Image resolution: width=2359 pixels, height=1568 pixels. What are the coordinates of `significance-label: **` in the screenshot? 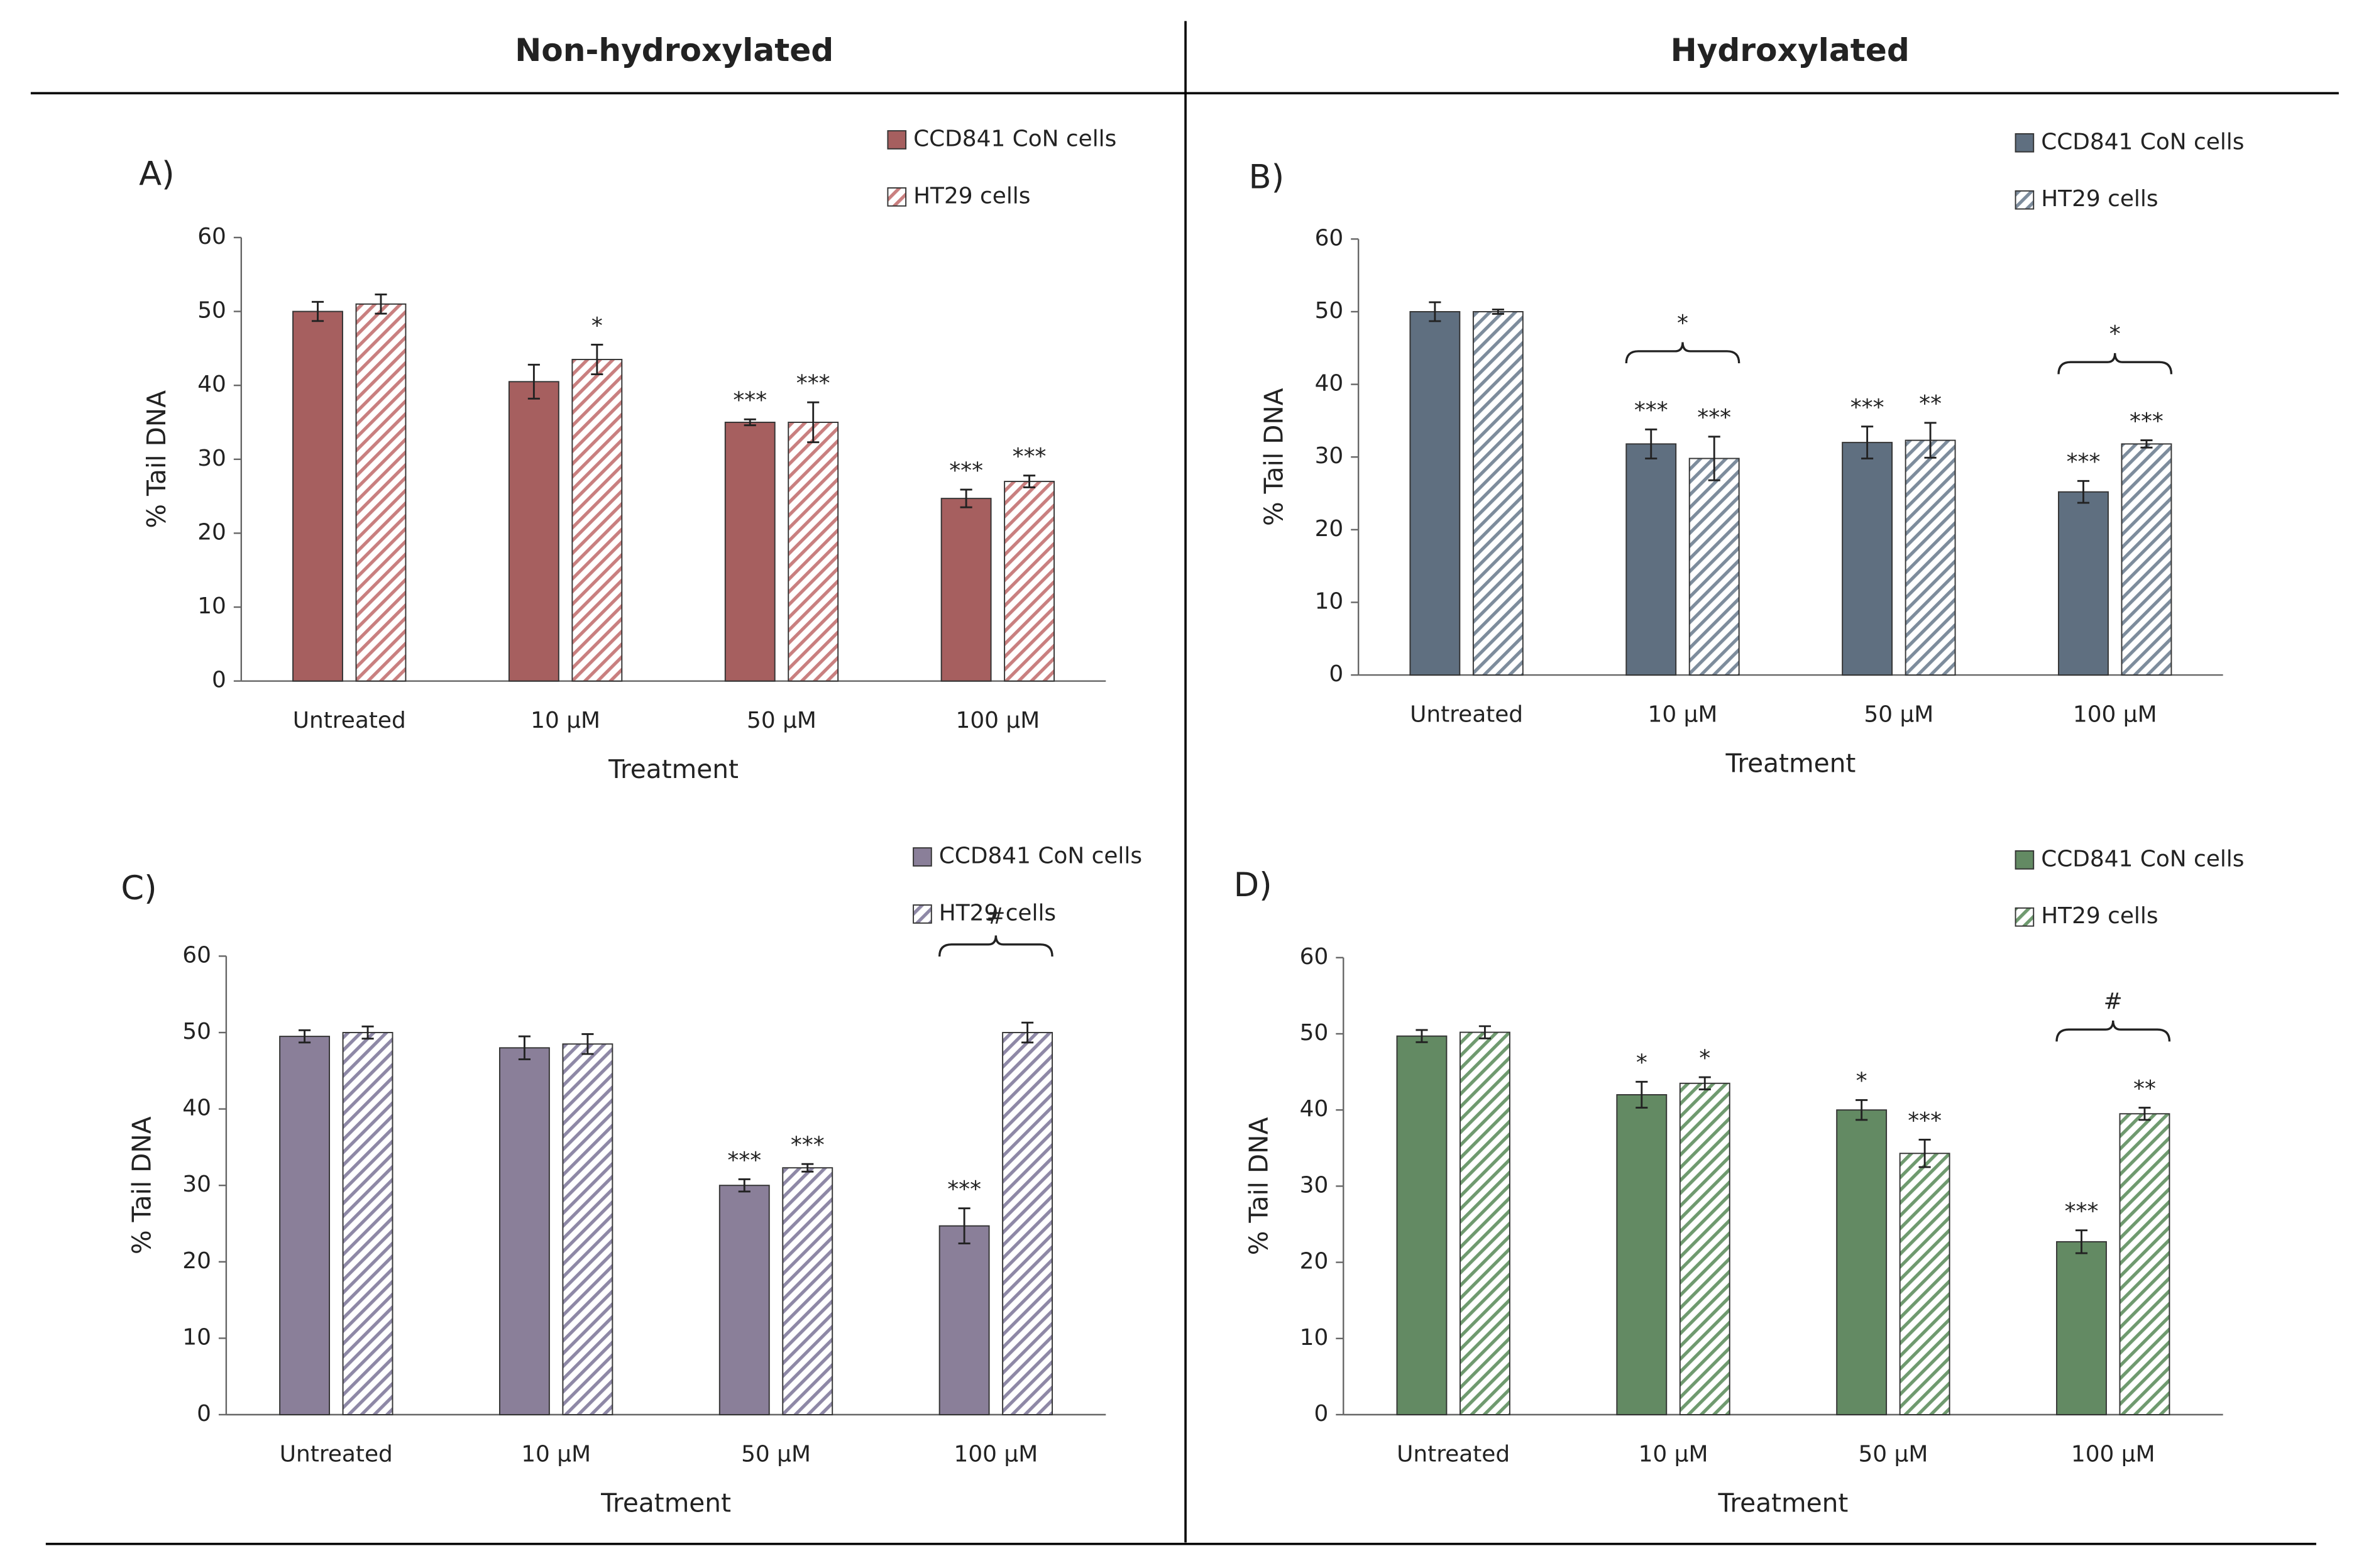 It's located at (2144, 1089).